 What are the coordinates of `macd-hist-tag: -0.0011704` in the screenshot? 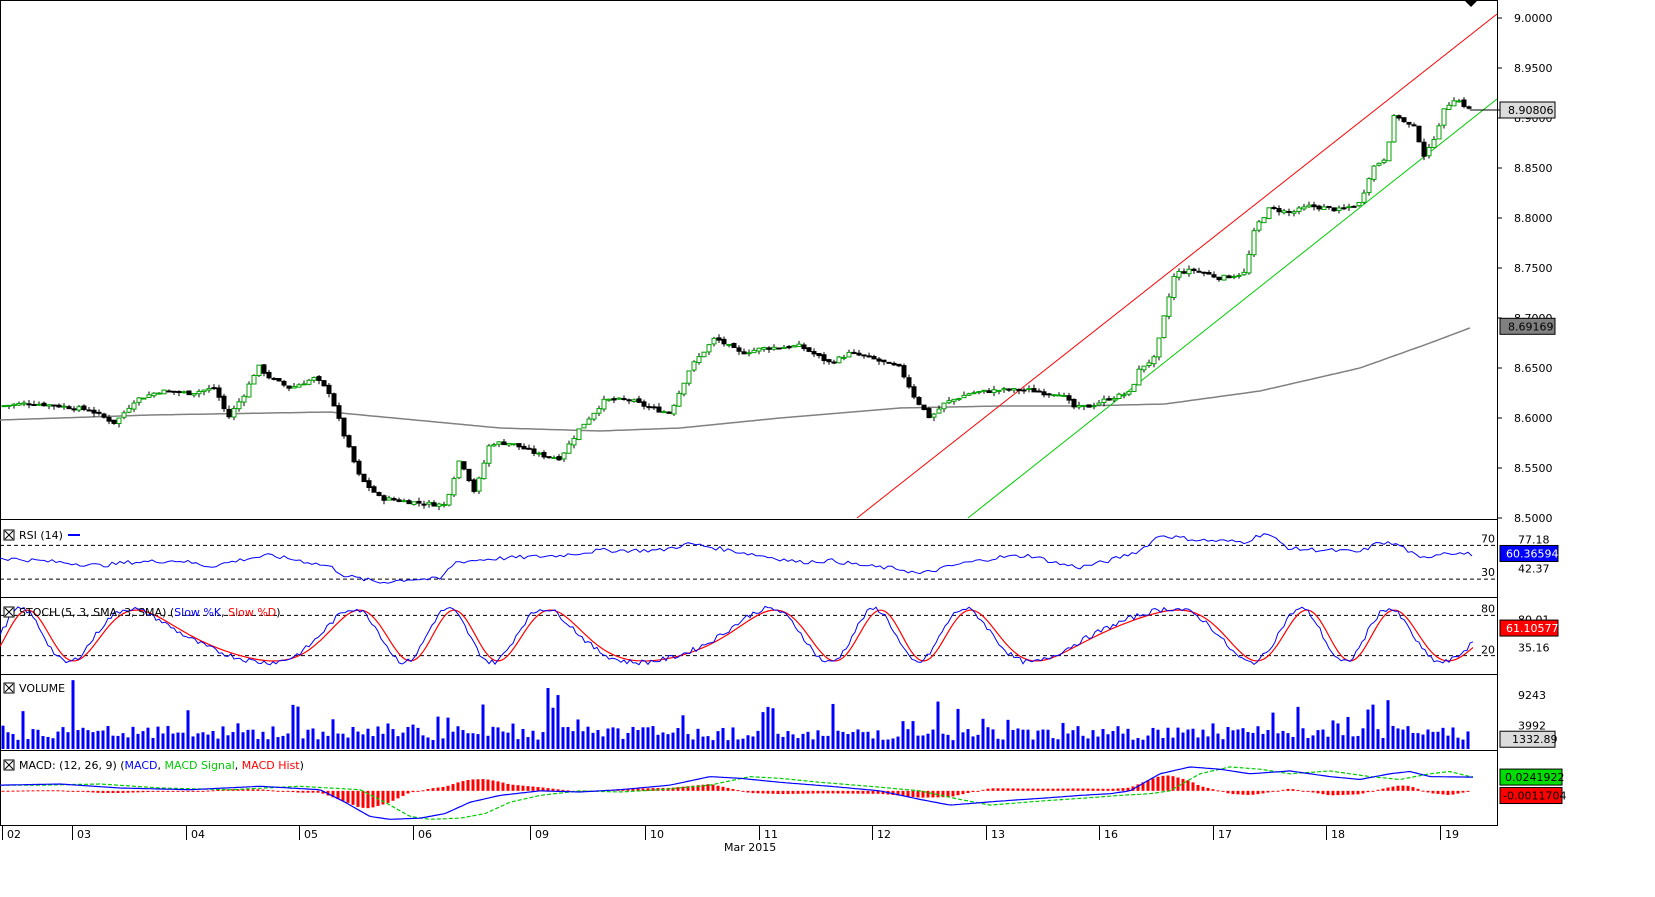 It's located at (1532, 796).